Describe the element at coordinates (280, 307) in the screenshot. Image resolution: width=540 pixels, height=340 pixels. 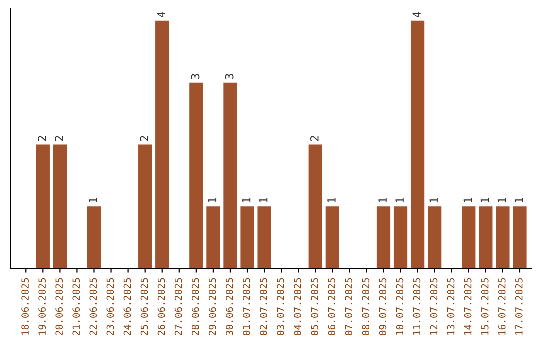
I see `x-tick-label: 03.07.2025` at that location.